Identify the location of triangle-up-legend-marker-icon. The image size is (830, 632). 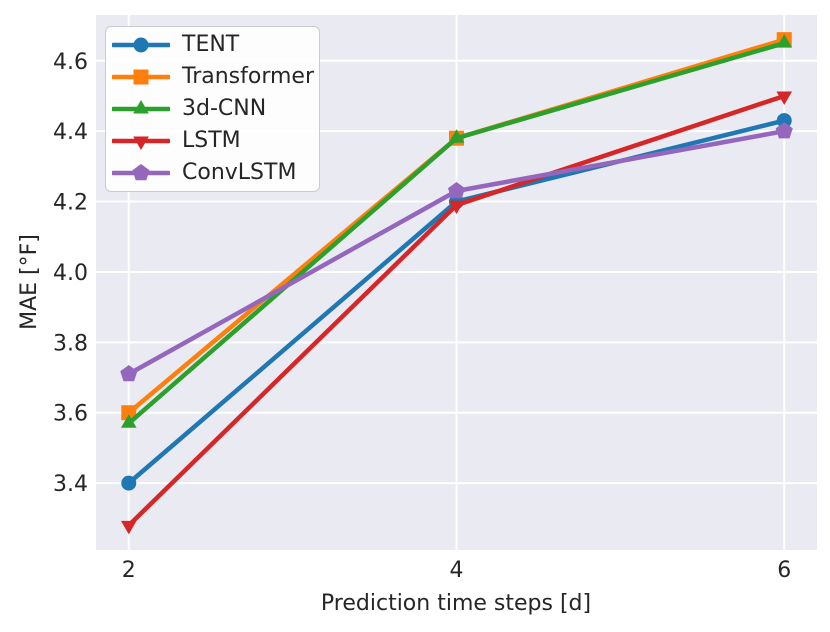
(141, 107).